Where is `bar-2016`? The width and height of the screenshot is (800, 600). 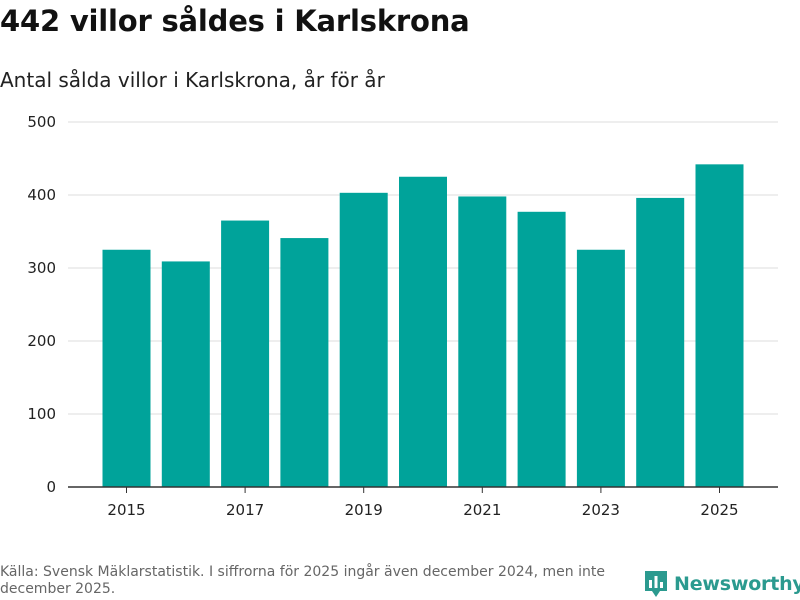 bar-2016 is located at coordinates (185, 374).